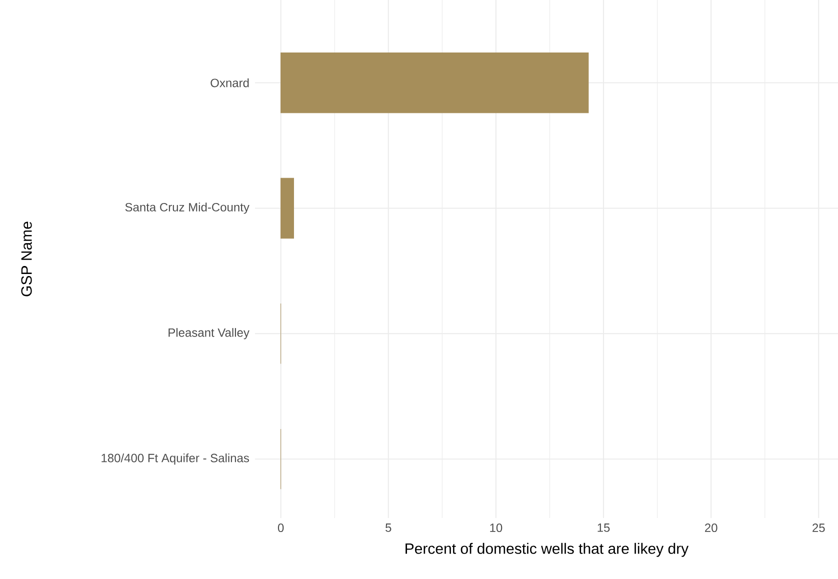 Image resolution: width=838 pixels, height=579 pixels. I want to click on x-tick-label: 20, so click(711, 528).